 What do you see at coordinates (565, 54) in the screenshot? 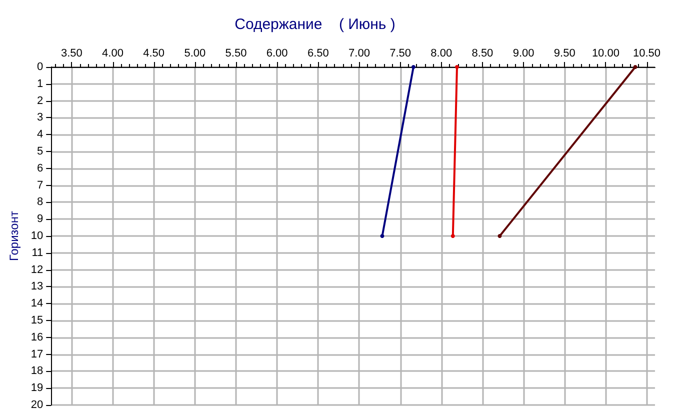
I see `x-tick-label: 9.50` at bounding box center [565, 54].